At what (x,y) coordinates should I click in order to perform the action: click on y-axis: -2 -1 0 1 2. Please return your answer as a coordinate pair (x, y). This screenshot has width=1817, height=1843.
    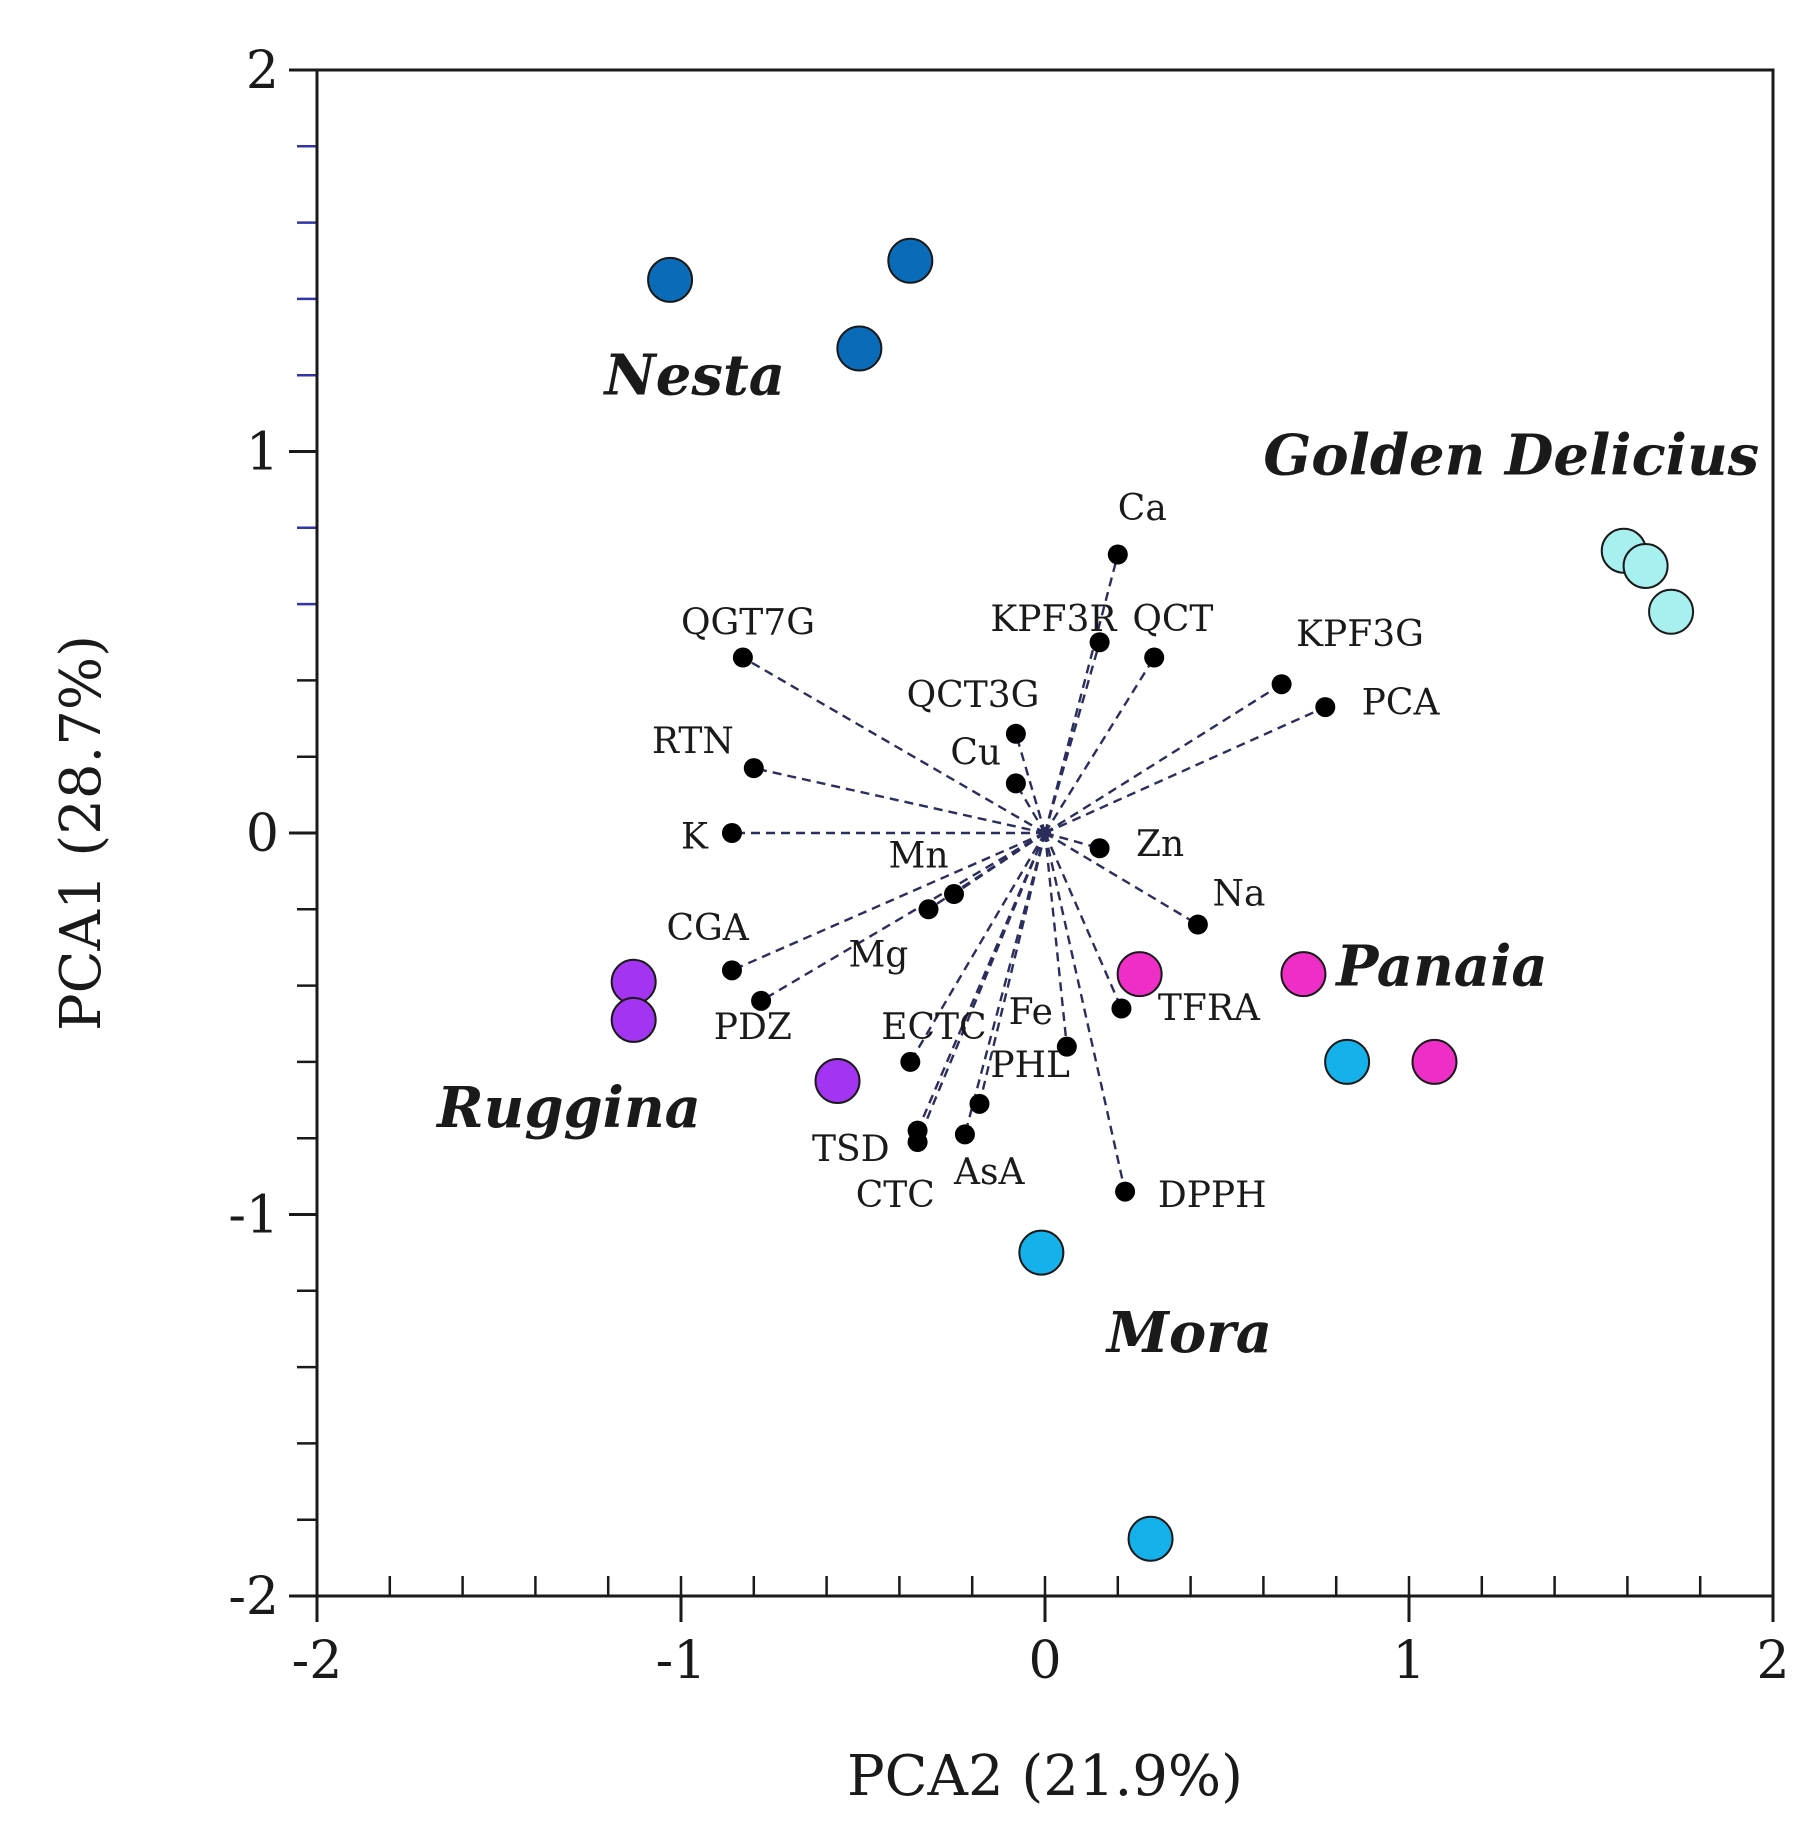
    Looking at the image, I should click on (272, 834).